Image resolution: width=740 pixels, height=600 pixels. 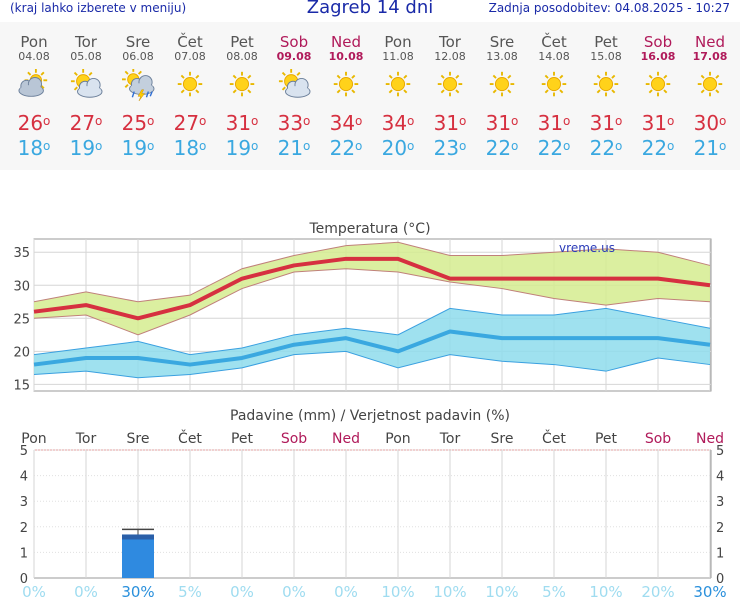 I want to click on day-label: Tor, so click(x=450, y=439).